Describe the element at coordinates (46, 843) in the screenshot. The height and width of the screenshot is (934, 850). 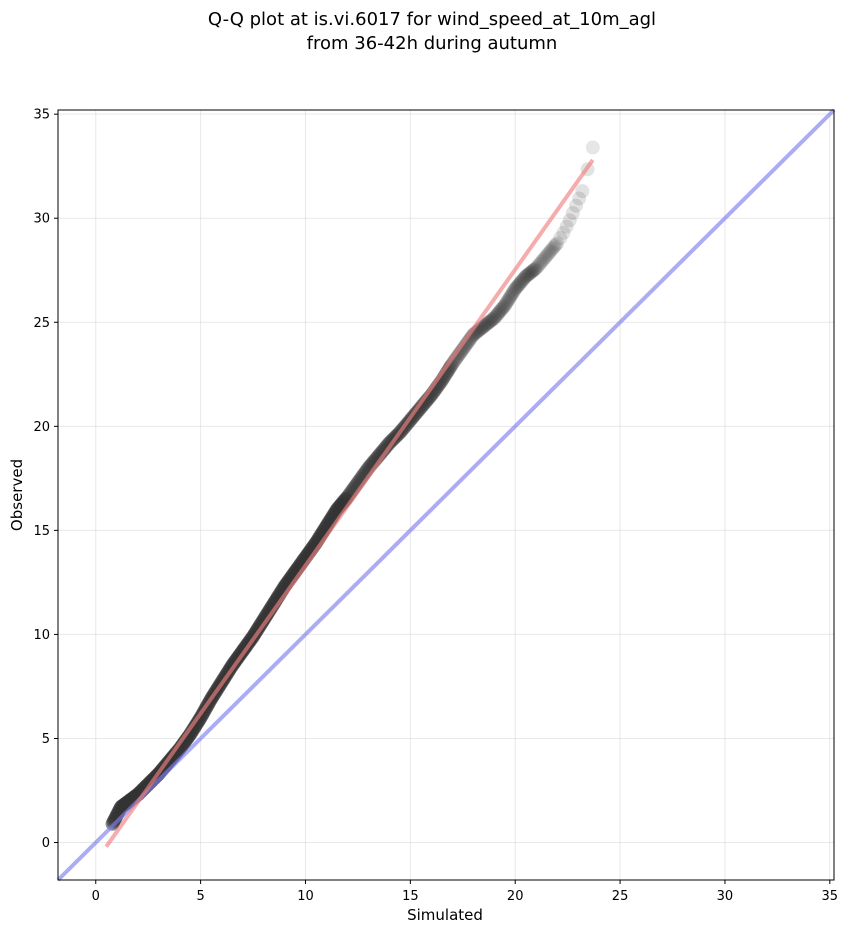
I see `y-tick-label: 0` at that location.